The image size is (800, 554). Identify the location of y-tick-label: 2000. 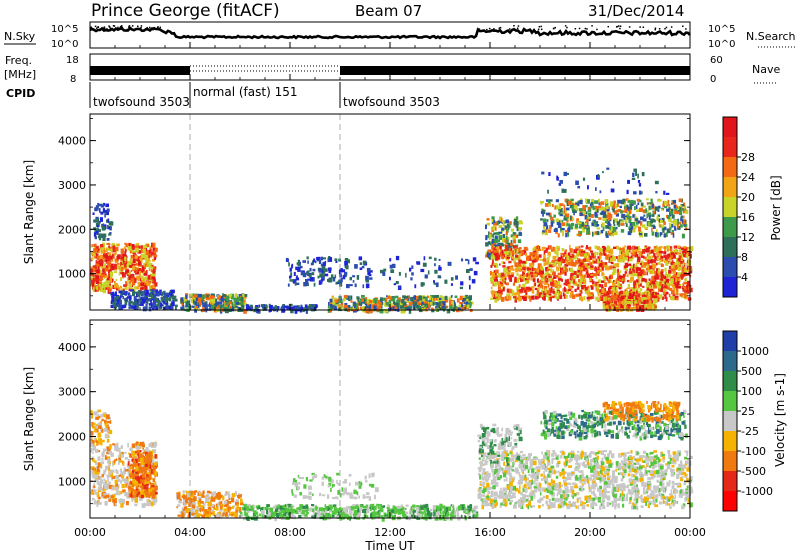
(72, 229).